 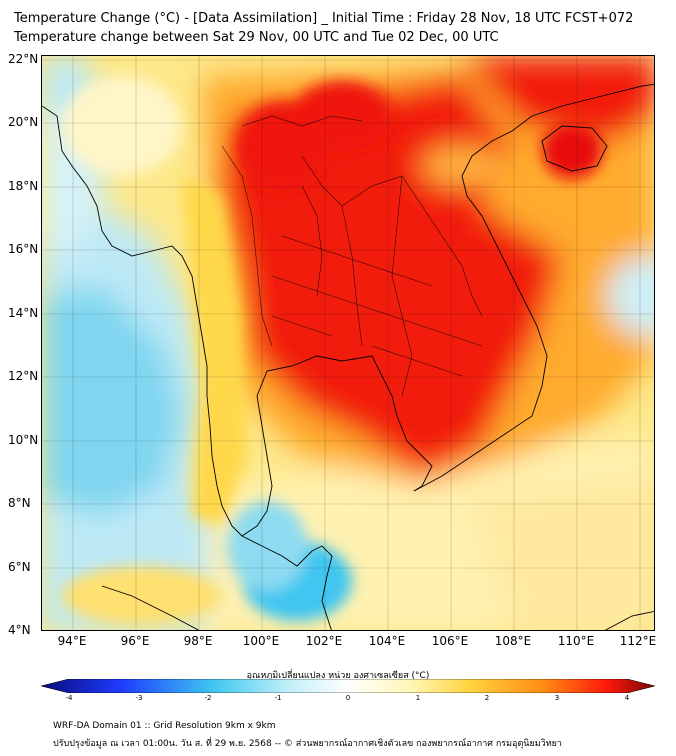 What do you see at coordinates (557, 698) in the screenshot?
I see `colorbar-tick: 3` at bounding box center [557, 698].